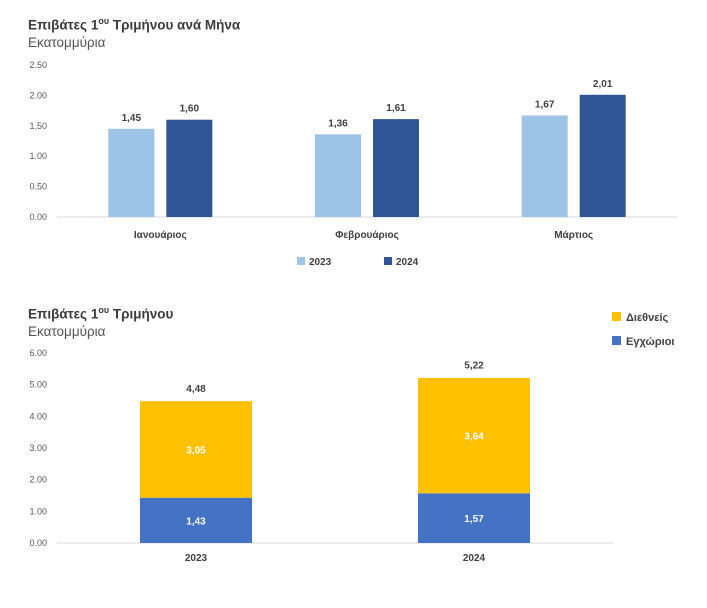 The image size is (707, 608). Describe the element at coordinates (196, 558) in the screenshot. I see `x-tick-label: 2023` at that location.